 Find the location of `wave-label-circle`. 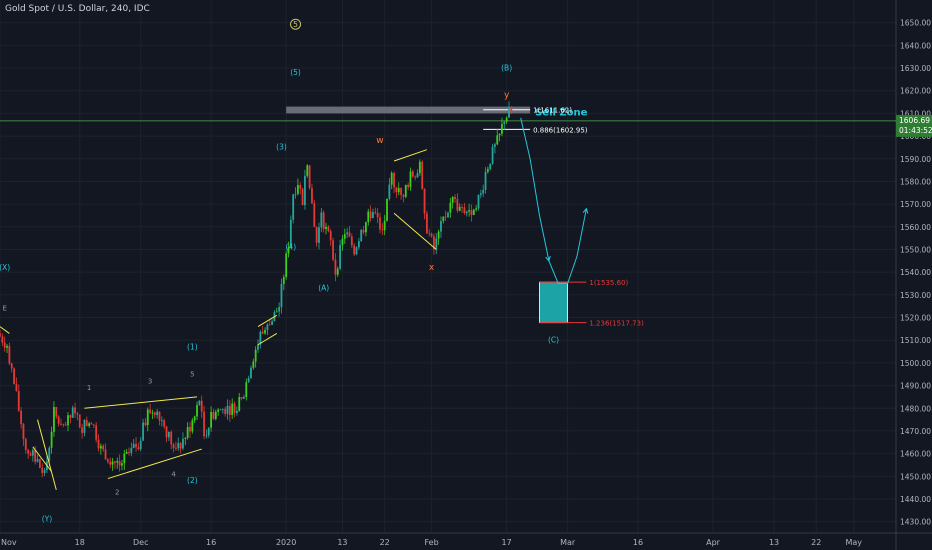

wave-label-circle is located at coordinates (296, 24).